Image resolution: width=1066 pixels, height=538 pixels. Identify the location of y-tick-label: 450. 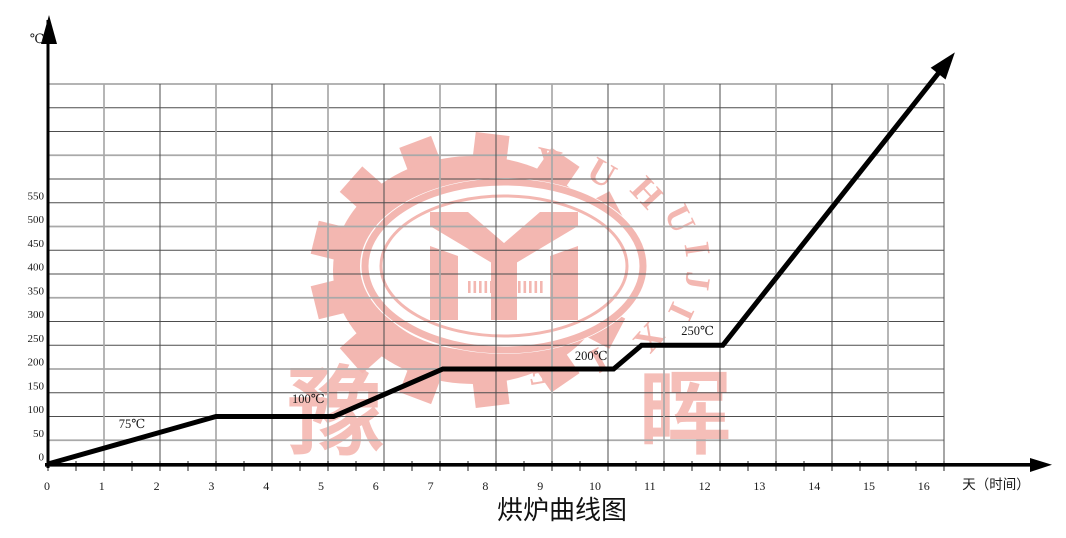
(36, 244).